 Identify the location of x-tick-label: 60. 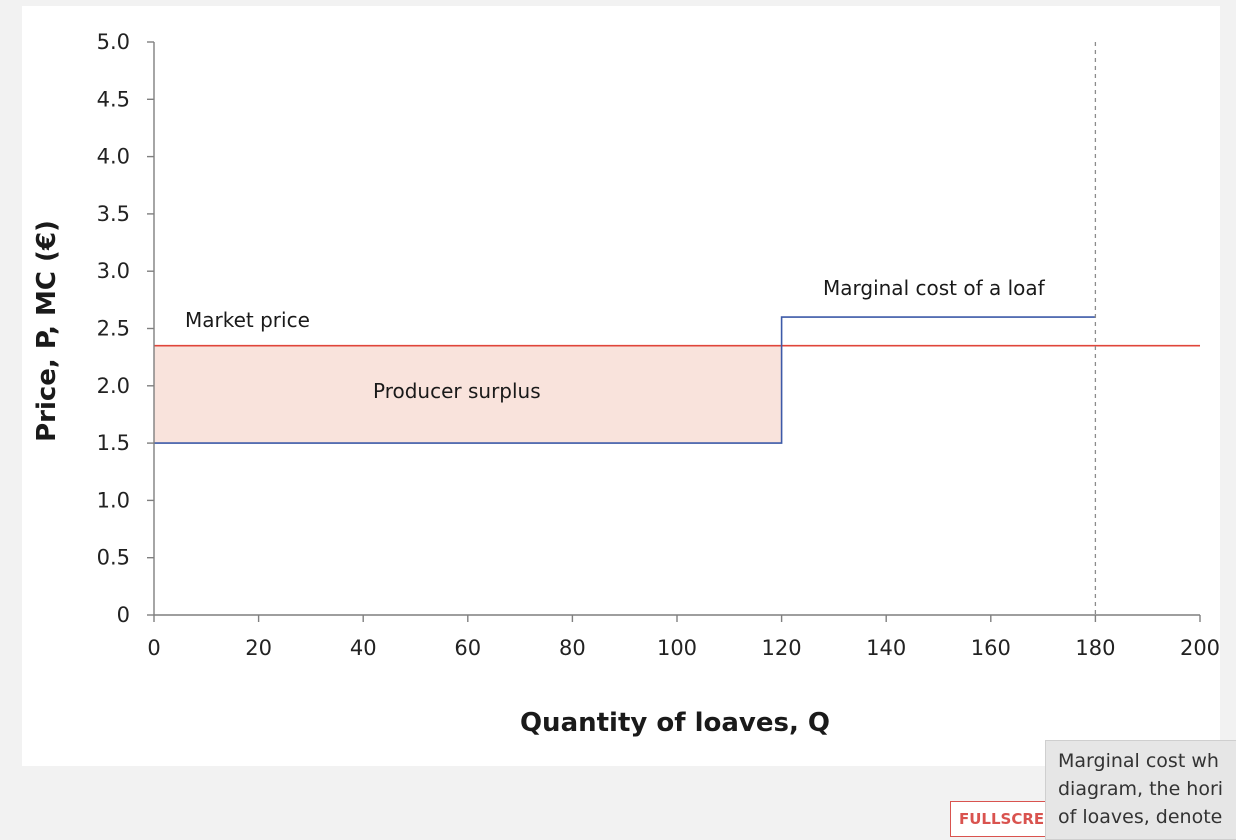
(467, 648).